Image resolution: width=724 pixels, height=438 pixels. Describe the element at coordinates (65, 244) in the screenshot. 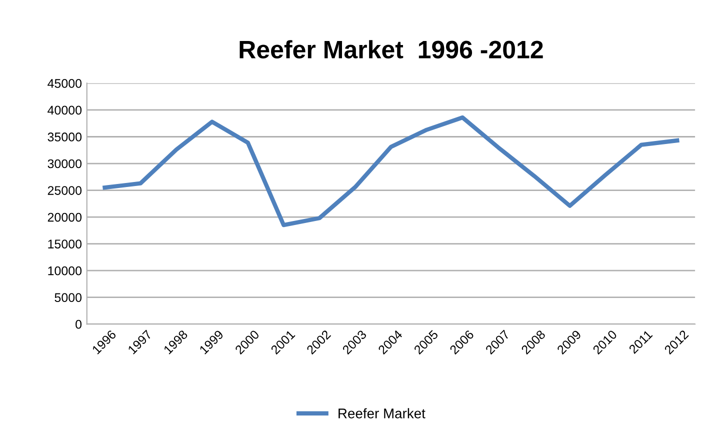

I see `y-tick-label: 15000` at that location.